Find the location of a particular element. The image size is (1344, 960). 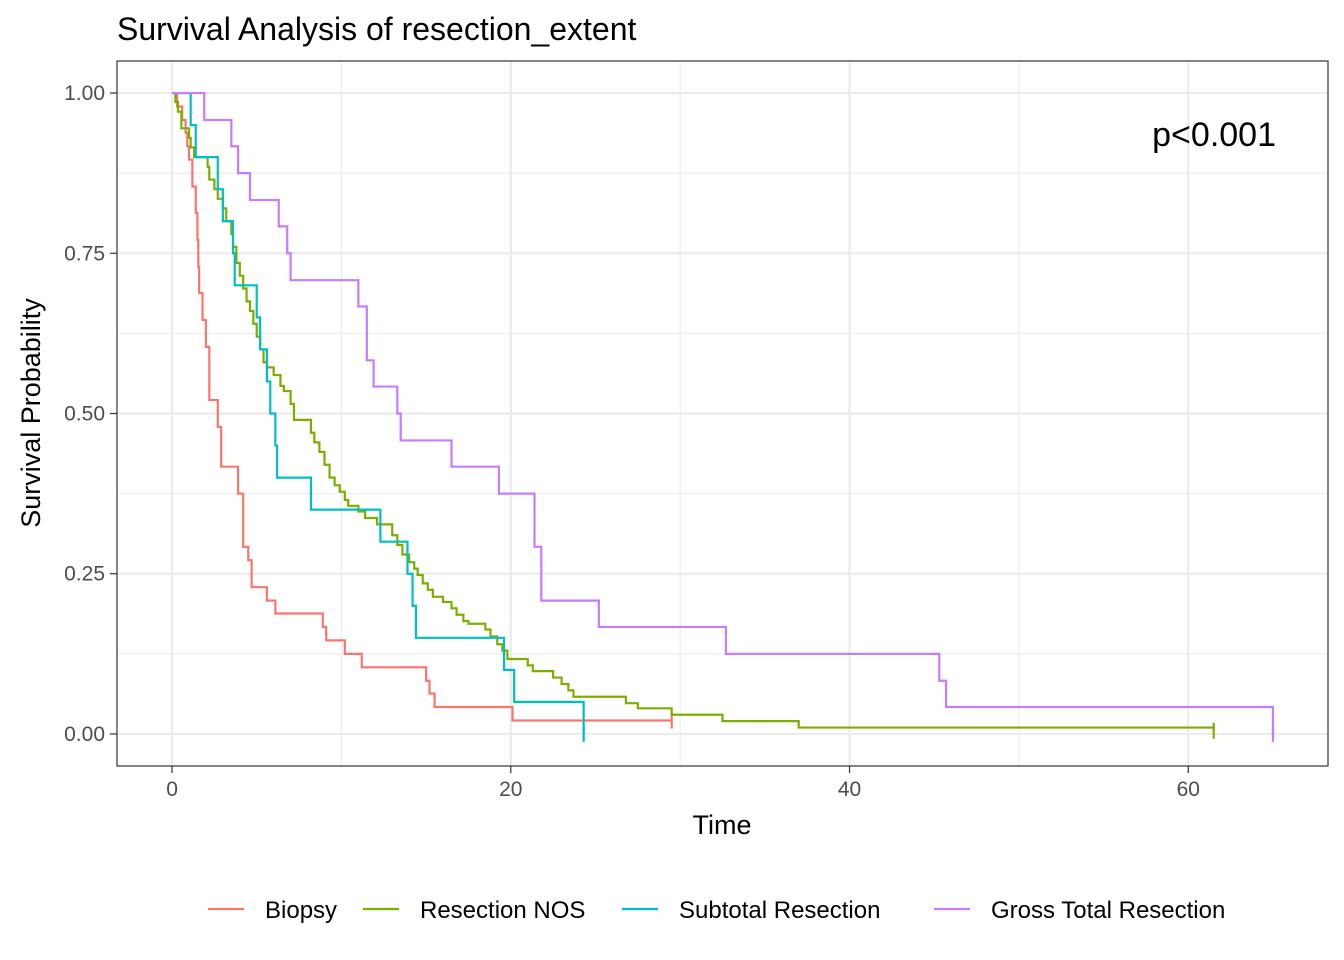

legend-label-gross-total-resection: Gross Total Resection is located at coordinates (1108, 910).